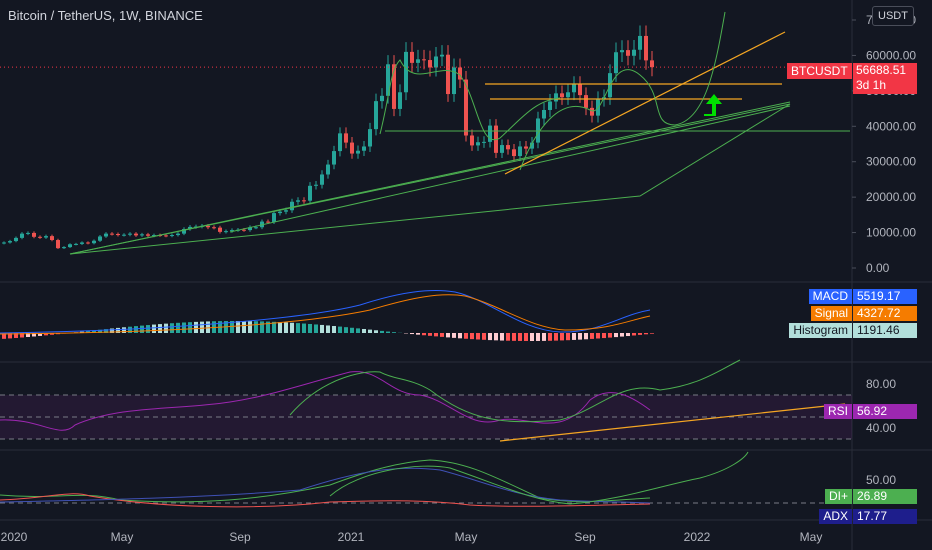  I want to click on signal-legend-label: Signal, so click(831, 313).